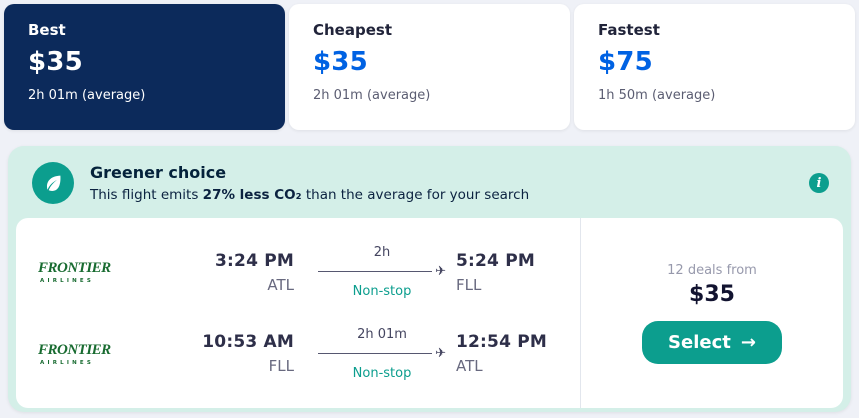  What do you see at coordinates (144, 67) in the screenshot?
I see `tab-best: Best $35 2h 01m (average)` at bounding box center [144, 67].